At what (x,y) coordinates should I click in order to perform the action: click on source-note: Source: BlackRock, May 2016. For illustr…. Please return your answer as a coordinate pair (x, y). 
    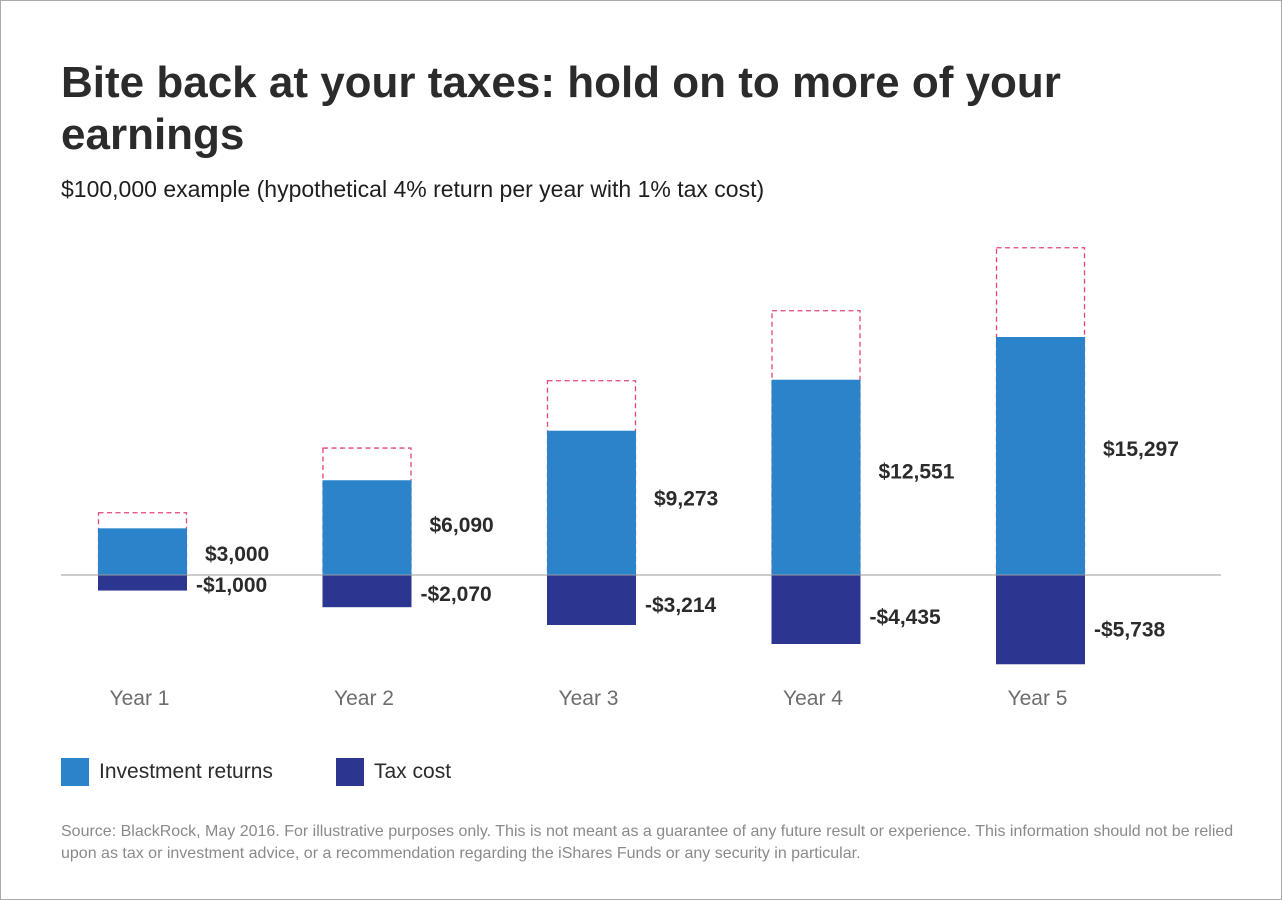
    Looking at the image, I should click on (647, 842).